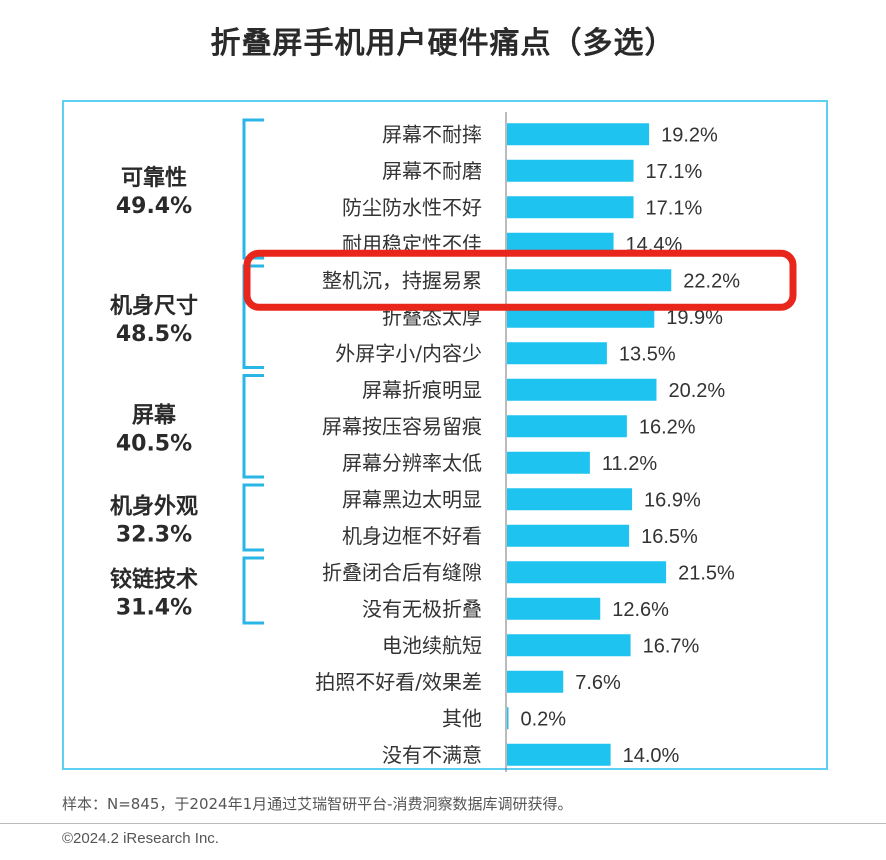  Describe the element at coordinates (154, 443) in the screenshot. I see `group-value-3: 40.5%` at that location.